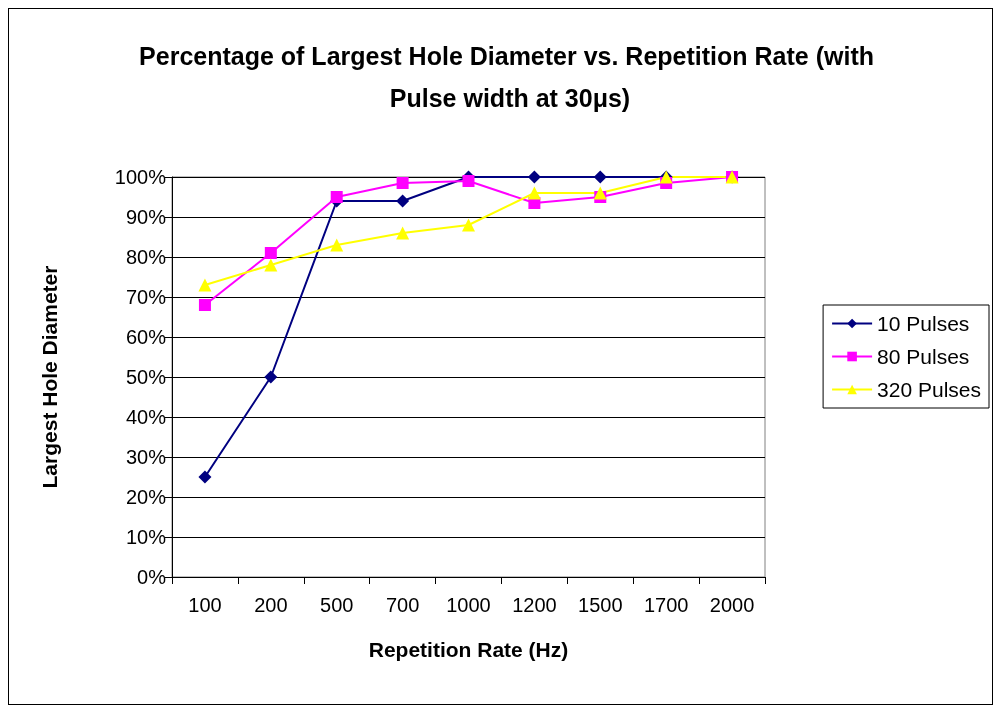 Image resolution: width=1003 pixels, height=713 pixels. What do you see at coordinates (146, 257) in the screenshot?
I see `y-tick-label: 80%` at bounding box center [146, 257].